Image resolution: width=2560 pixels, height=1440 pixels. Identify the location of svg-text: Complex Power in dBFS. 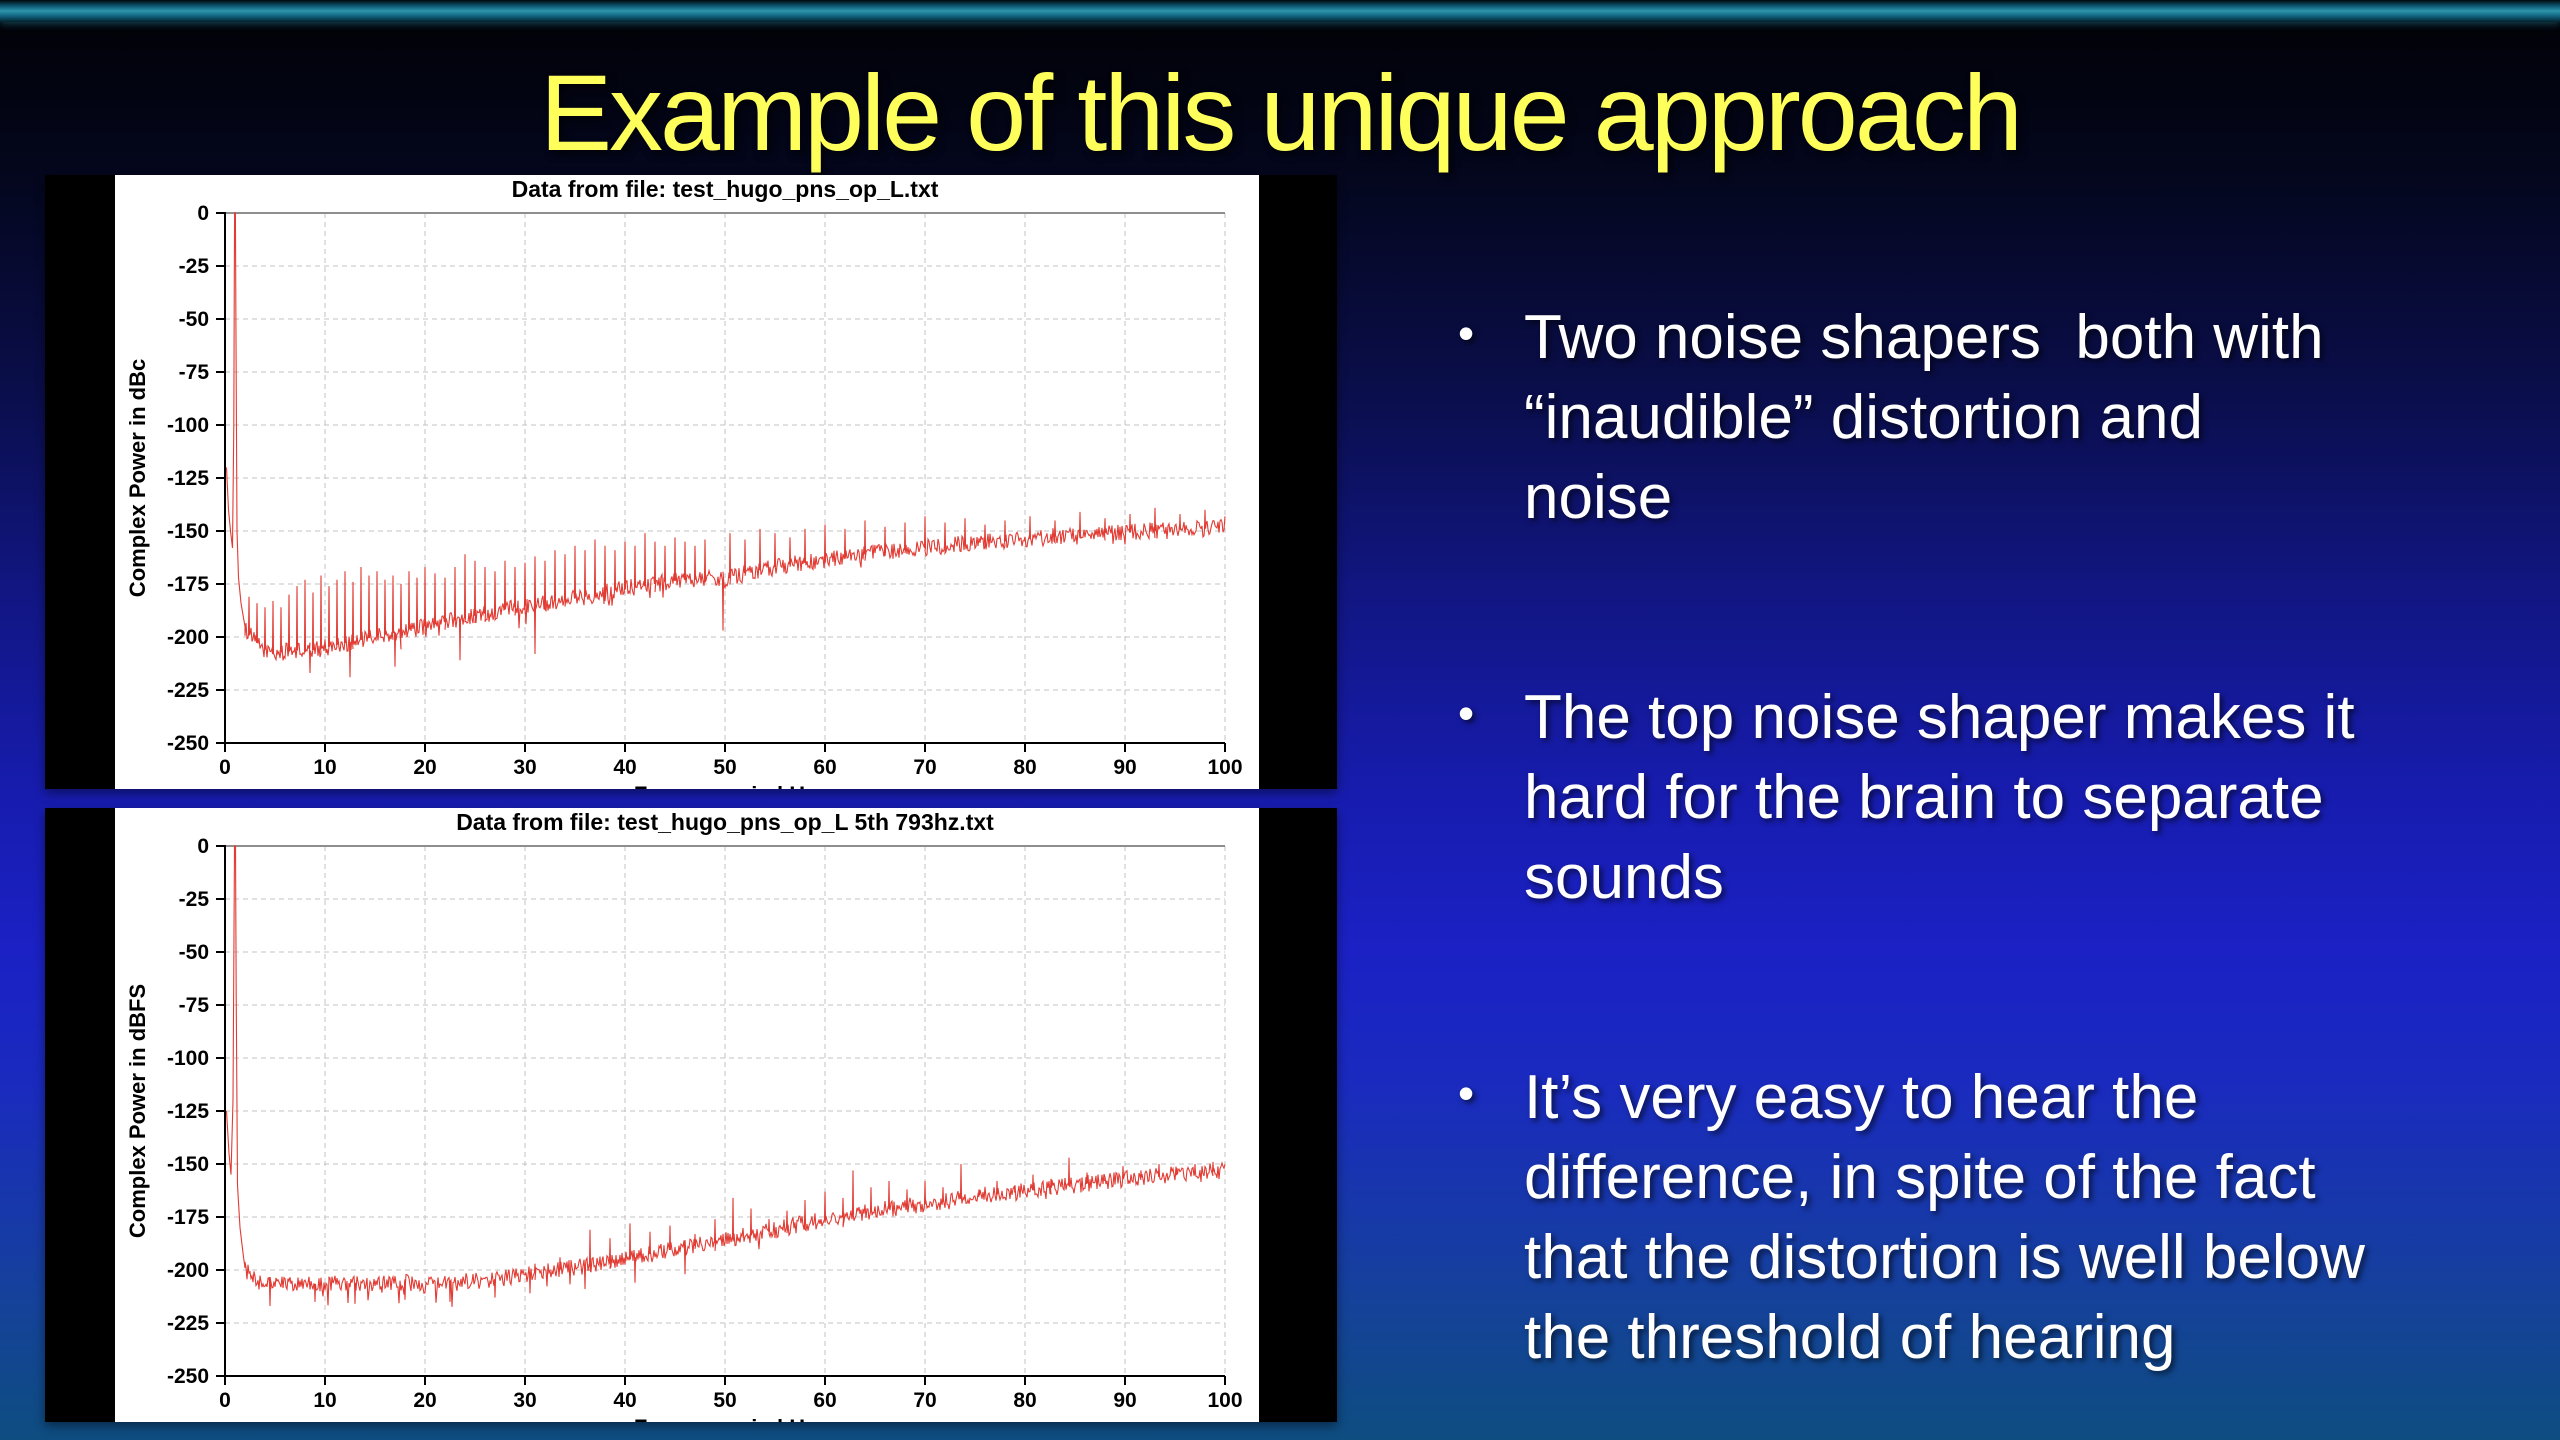
(137, 1111).